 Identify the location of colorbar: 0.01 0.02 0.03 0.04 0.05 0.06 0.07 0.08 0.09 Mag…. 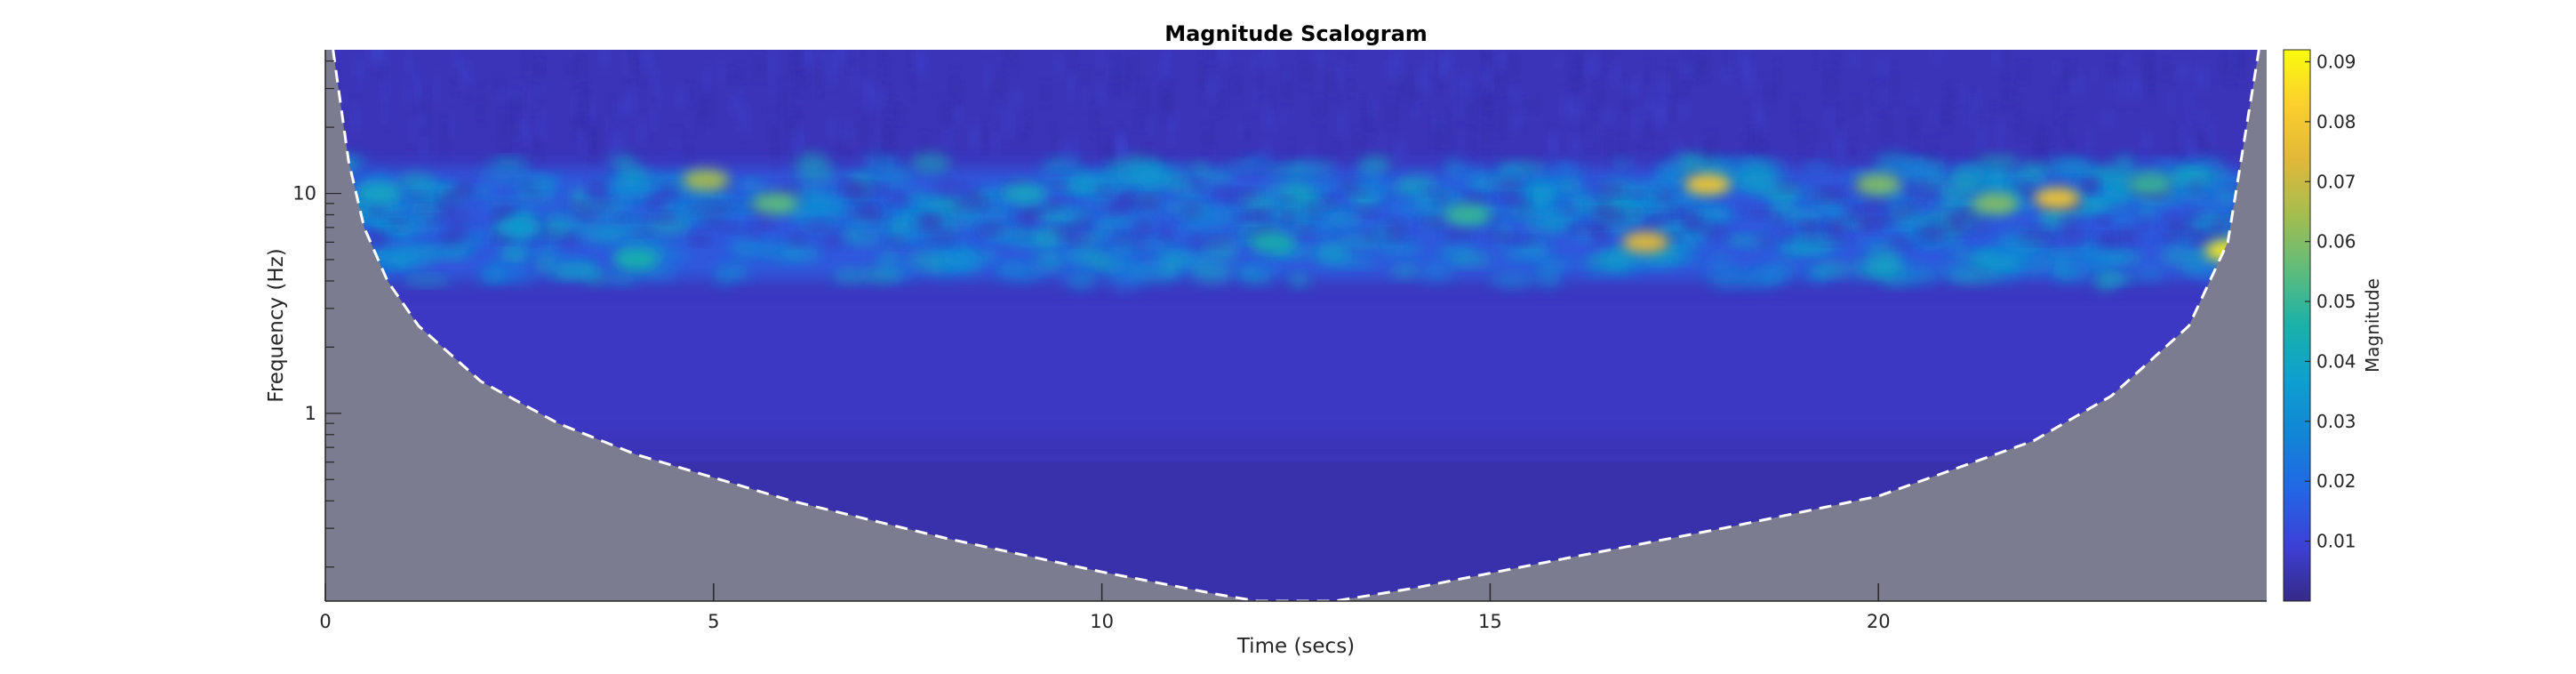
(2333, 326).